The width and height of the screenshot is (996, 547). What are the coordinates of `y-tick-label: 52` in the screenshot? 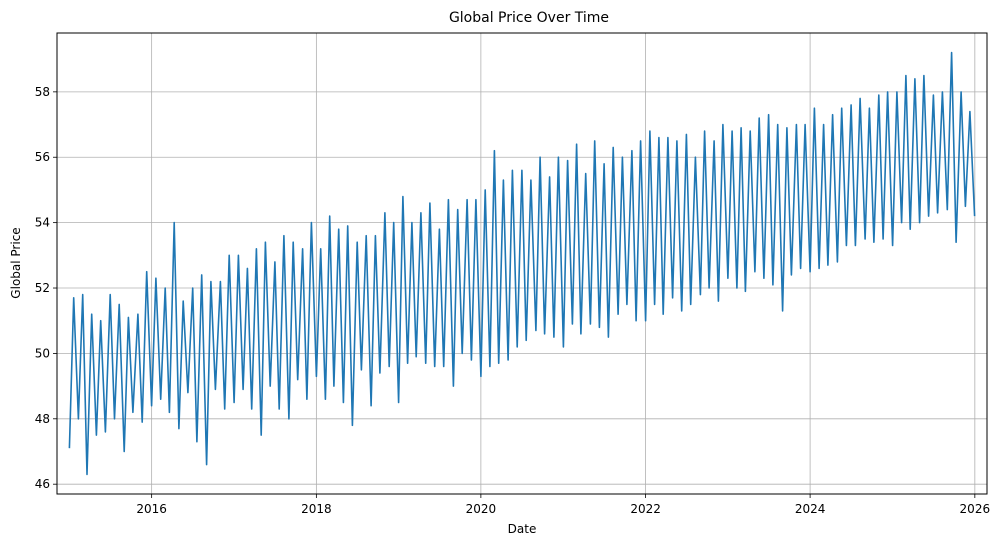 It's located at (42, 288).